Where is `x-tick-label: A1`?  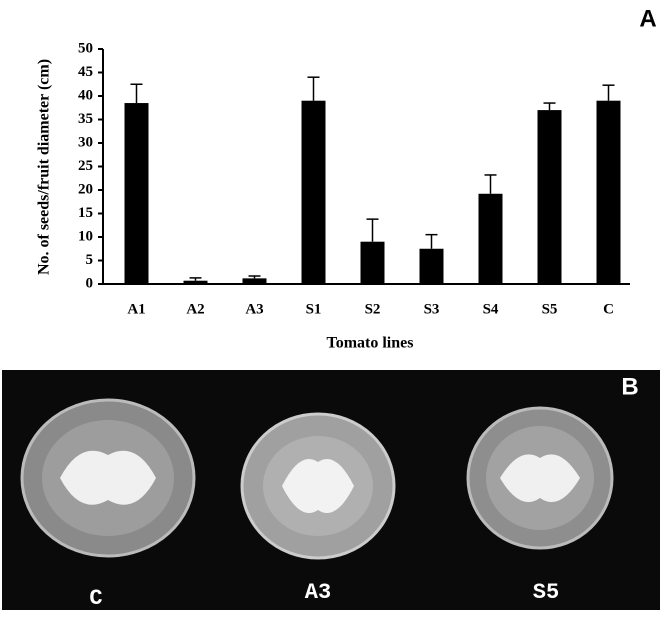 x-tick-label: A1 is located at coordinates (136, 309).